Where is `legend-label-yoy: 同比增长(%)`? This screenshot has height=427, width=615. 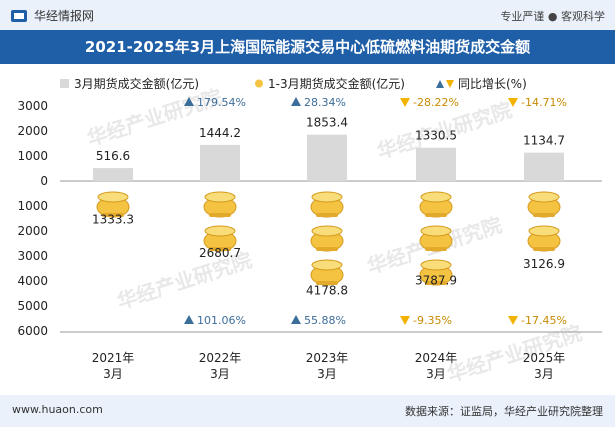
legend-label-yoy: 同比增长(%) is located at coordinates (492, 84).